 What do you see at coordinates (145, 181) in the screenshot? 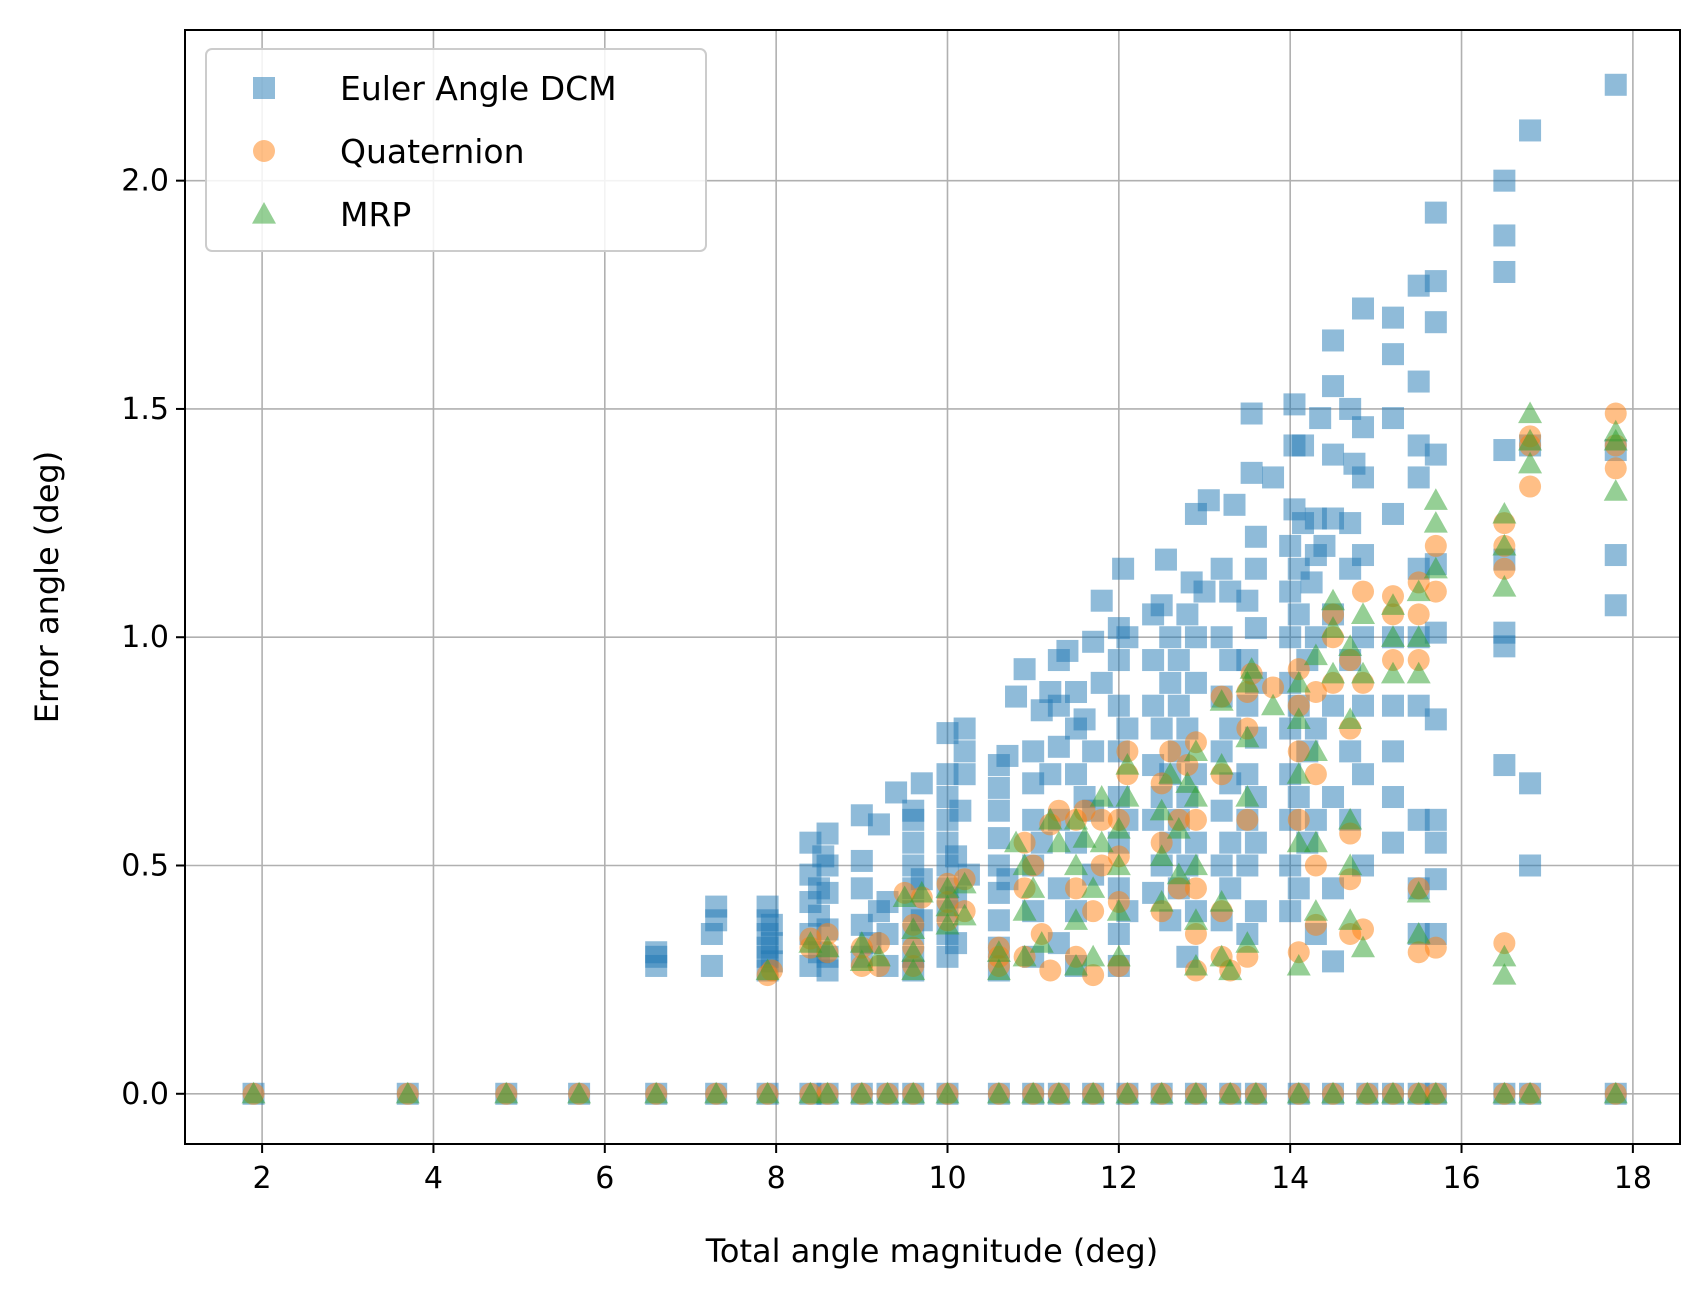
I see `y-tick-label: 2.0` at bounding box center [145, 181].